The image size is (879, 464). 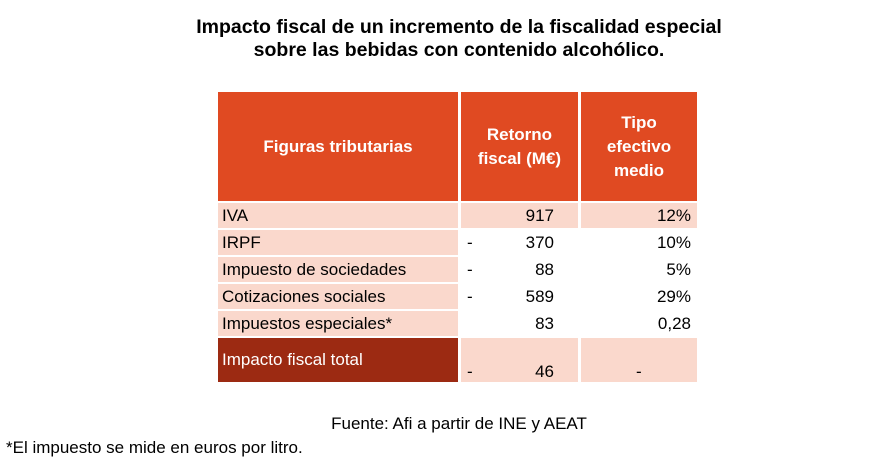 What do you see at coordinates (639, 269) in the screenshot?
I see `row-tipo: 5%` at bounding box center [639, 269].